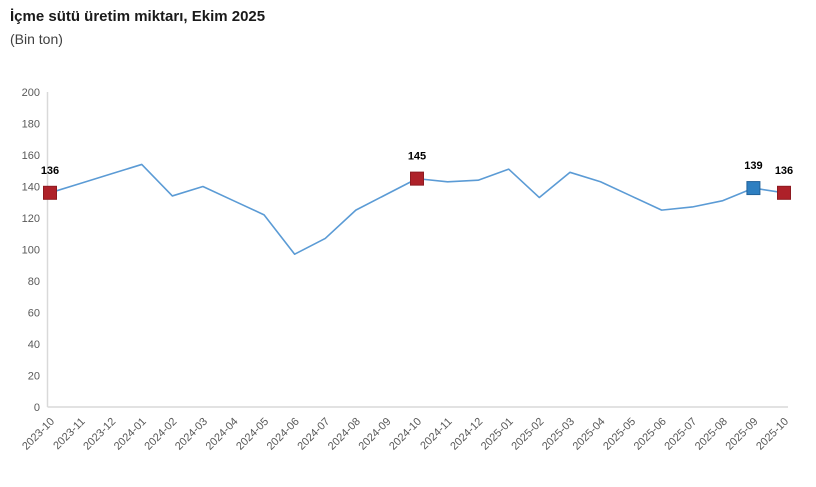 The image size is (816, 487). I want to click on x-tick-label: 2025-07, so click(680, 434).